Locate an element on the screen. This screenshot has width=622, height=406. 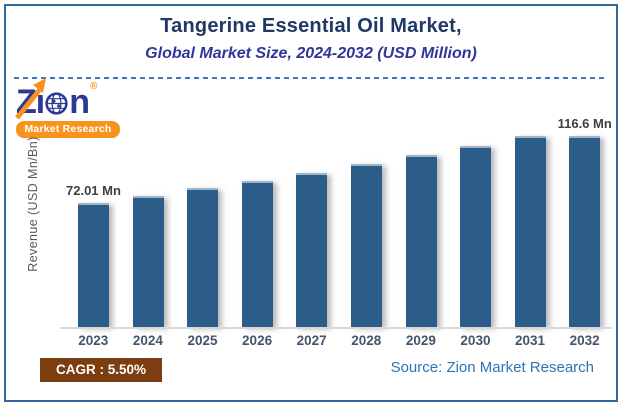
logo-letter-z: Z is located at coordinates (26, 102).